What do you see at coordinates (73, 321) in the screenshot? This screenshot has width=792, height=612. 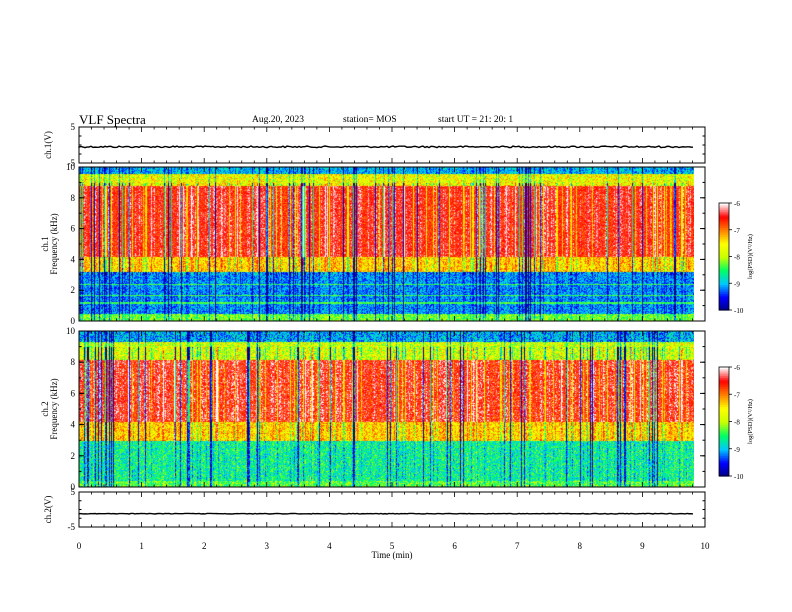 I see `ch1-spectrogram-y-tick-label: 0` at bounding box center [73, 321].